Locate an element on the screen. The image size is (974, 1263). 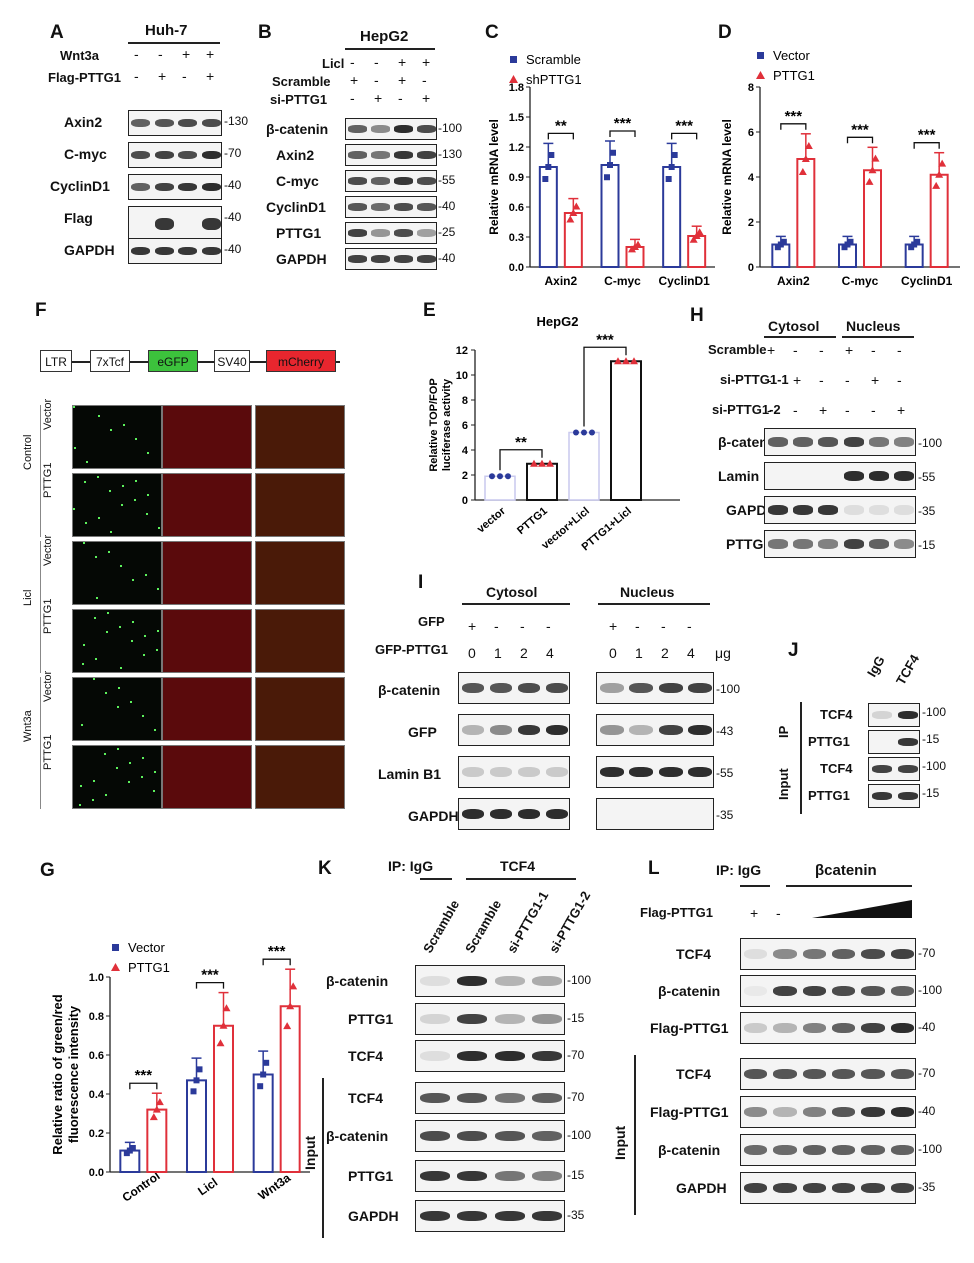
molecular-weight-marker: -35 is located at coordinates (927, 1187).